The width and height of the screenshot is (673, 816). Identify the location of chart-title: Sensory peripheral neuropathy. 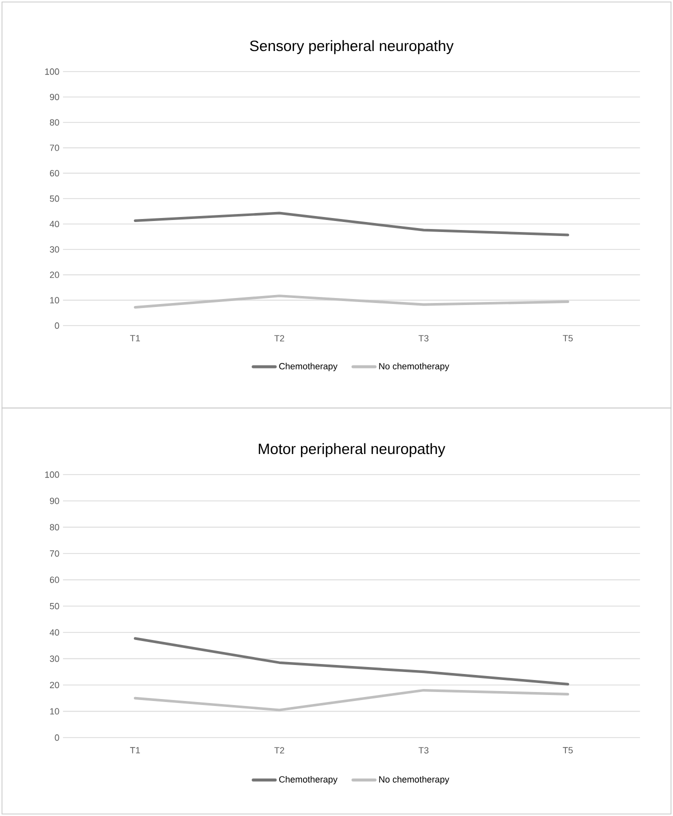
(352, 47).